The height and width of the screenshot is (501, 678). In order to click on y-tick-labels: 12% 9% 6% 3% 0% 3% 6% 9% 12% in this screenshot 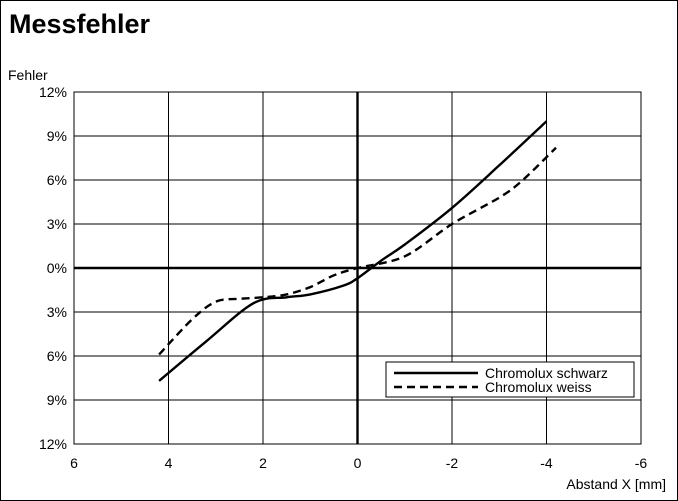, I will do `click(53, 268)`.